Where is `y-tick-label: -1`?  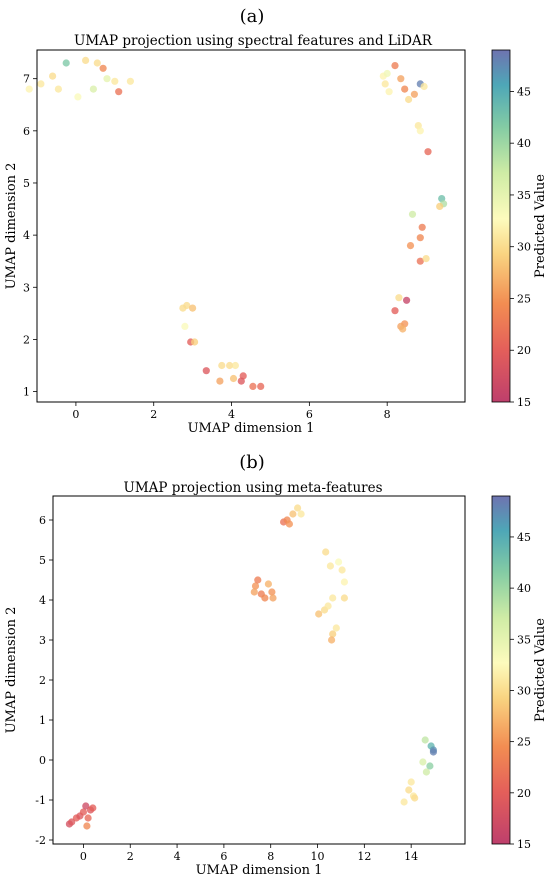
y-tick-label: -1 is located at coordinates (40, 800).